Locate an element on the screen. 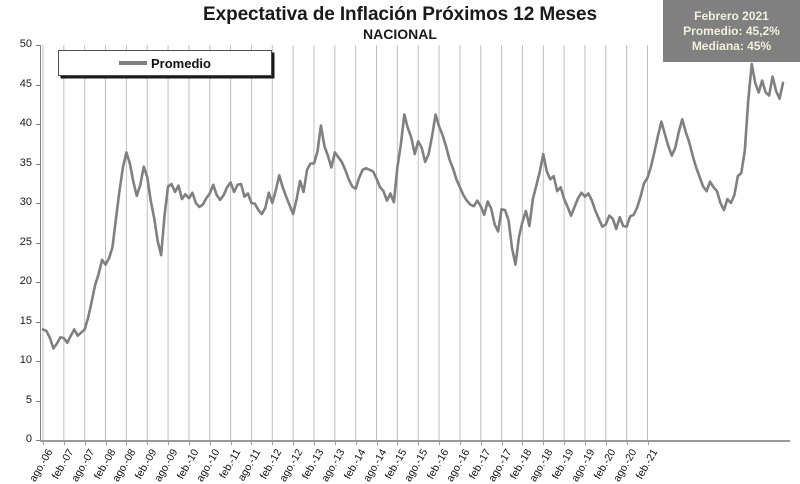 The height and width of the screenshot is (484, 800). y-axis-tick-label: 45 is located at coordinates (25, 83).